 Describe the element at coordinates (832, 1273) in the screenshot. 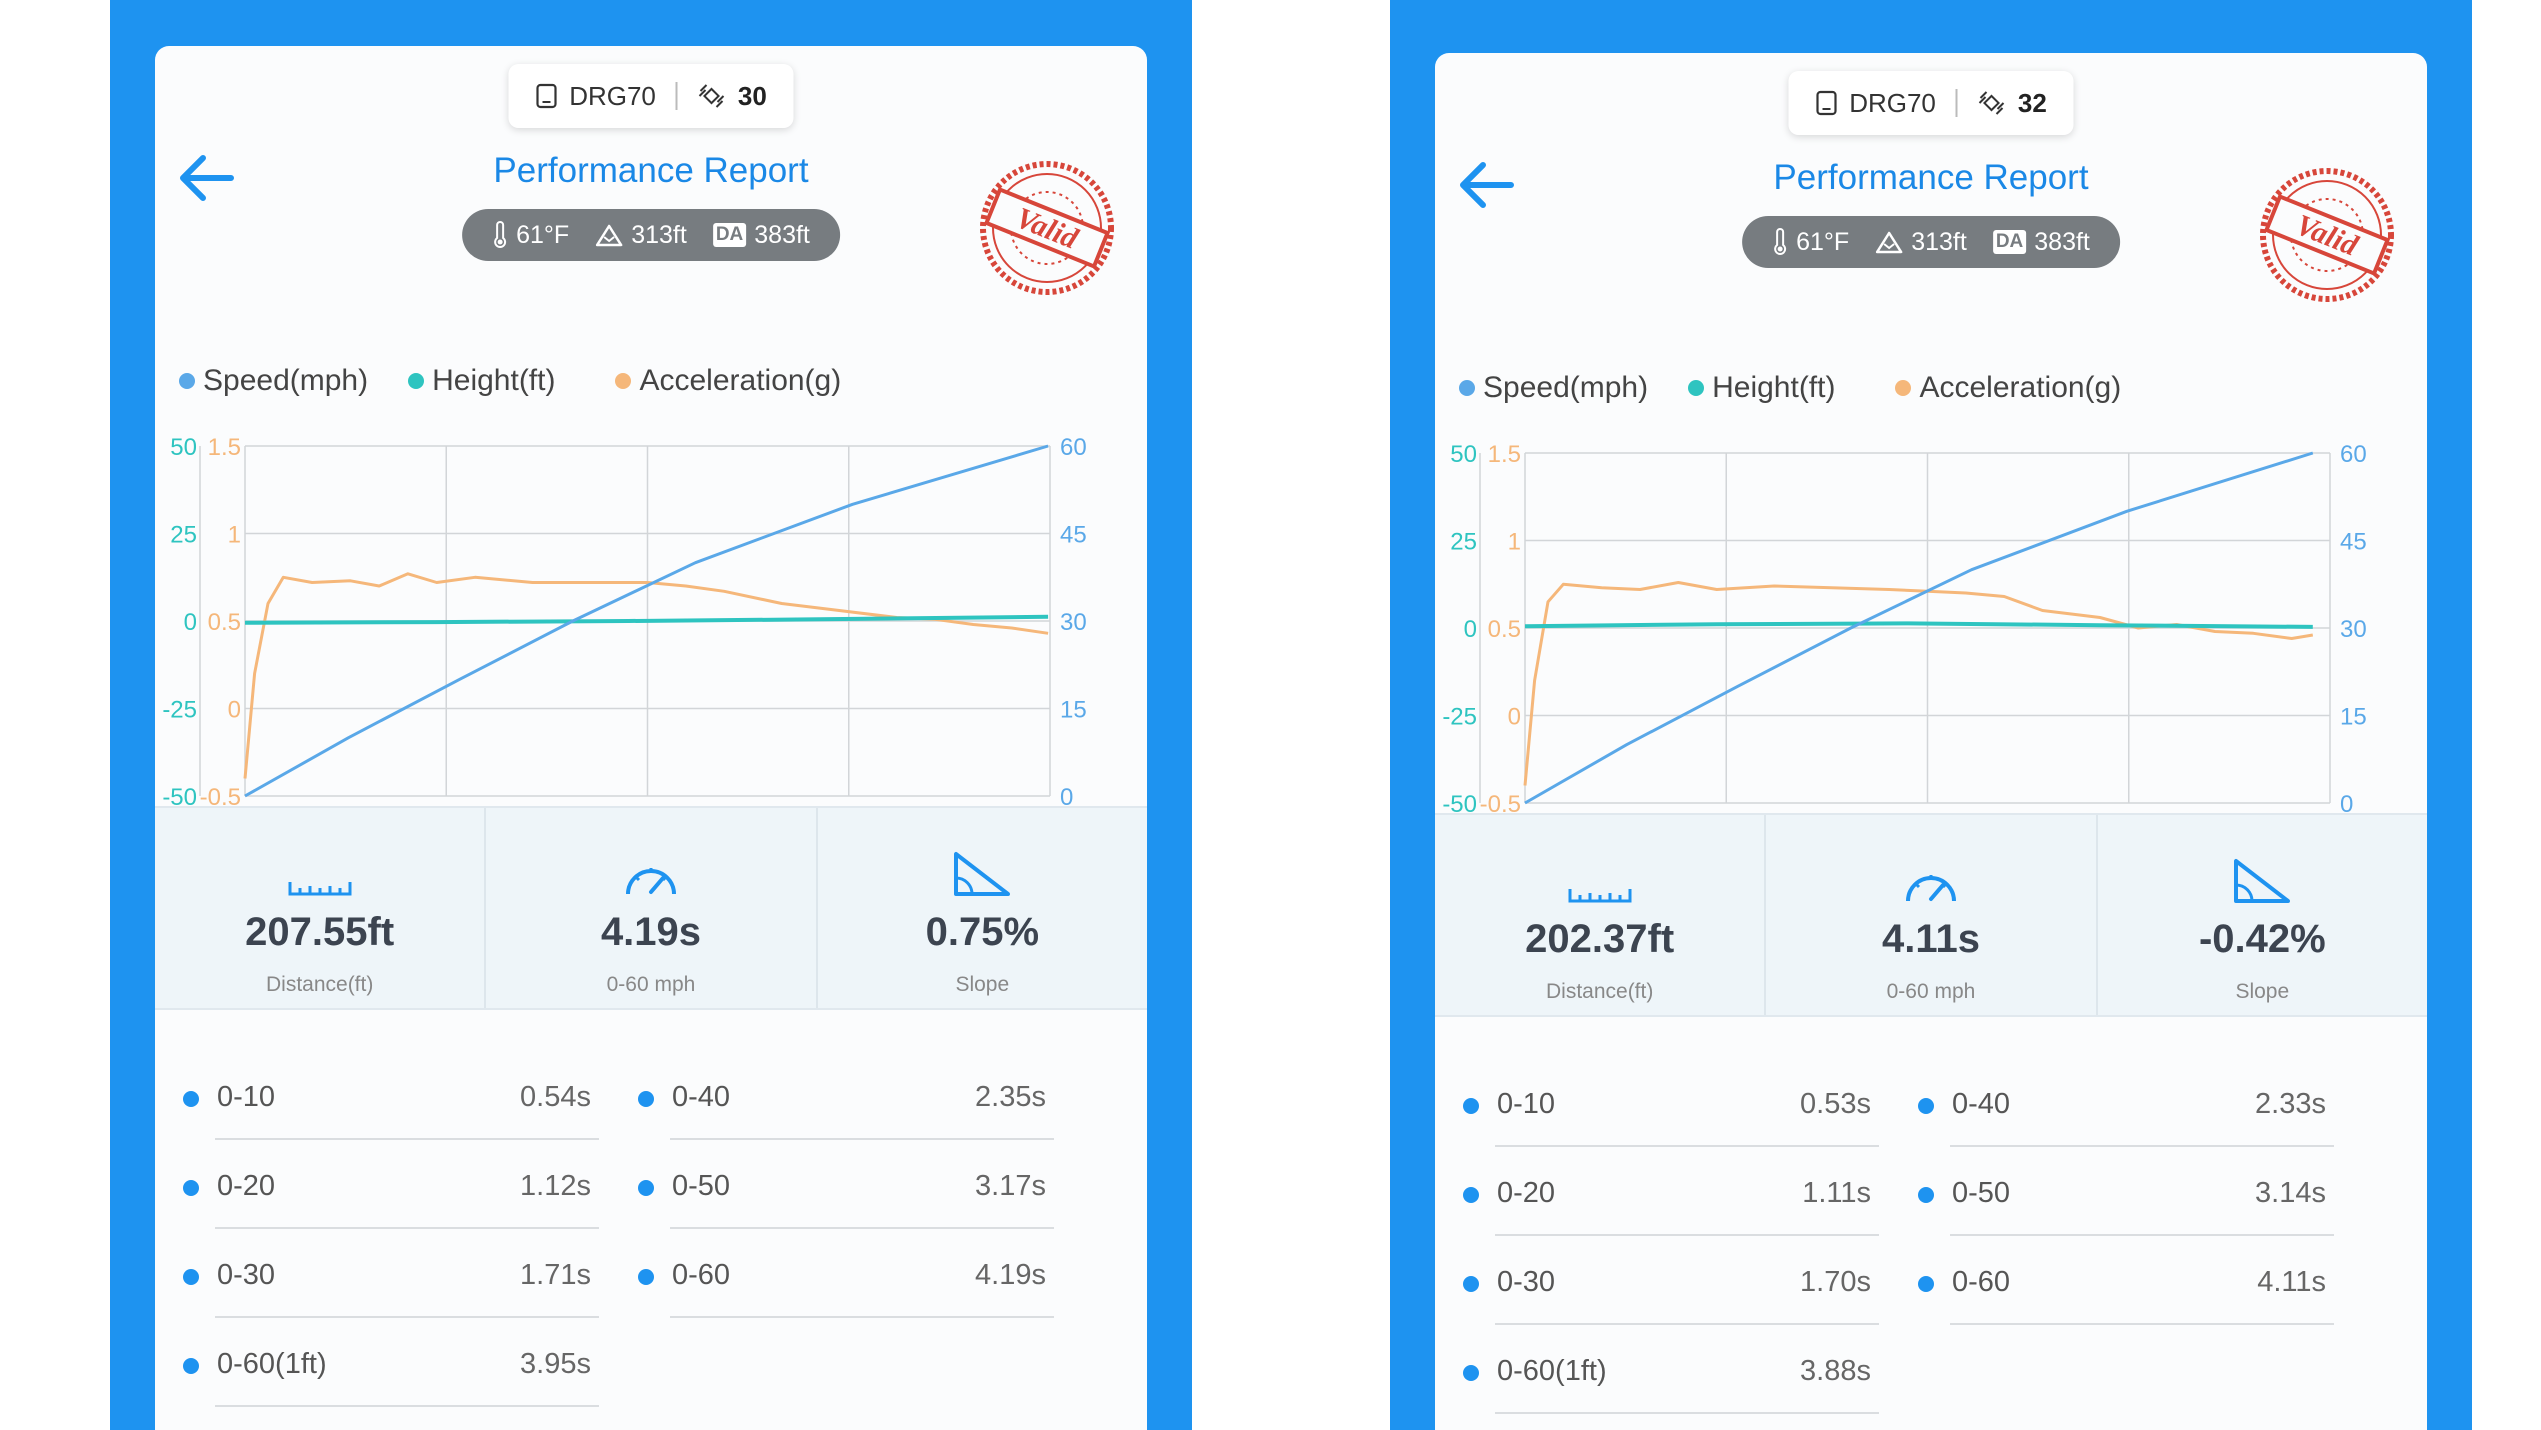

I see `split-row: 0-60 4.19s` at that location.